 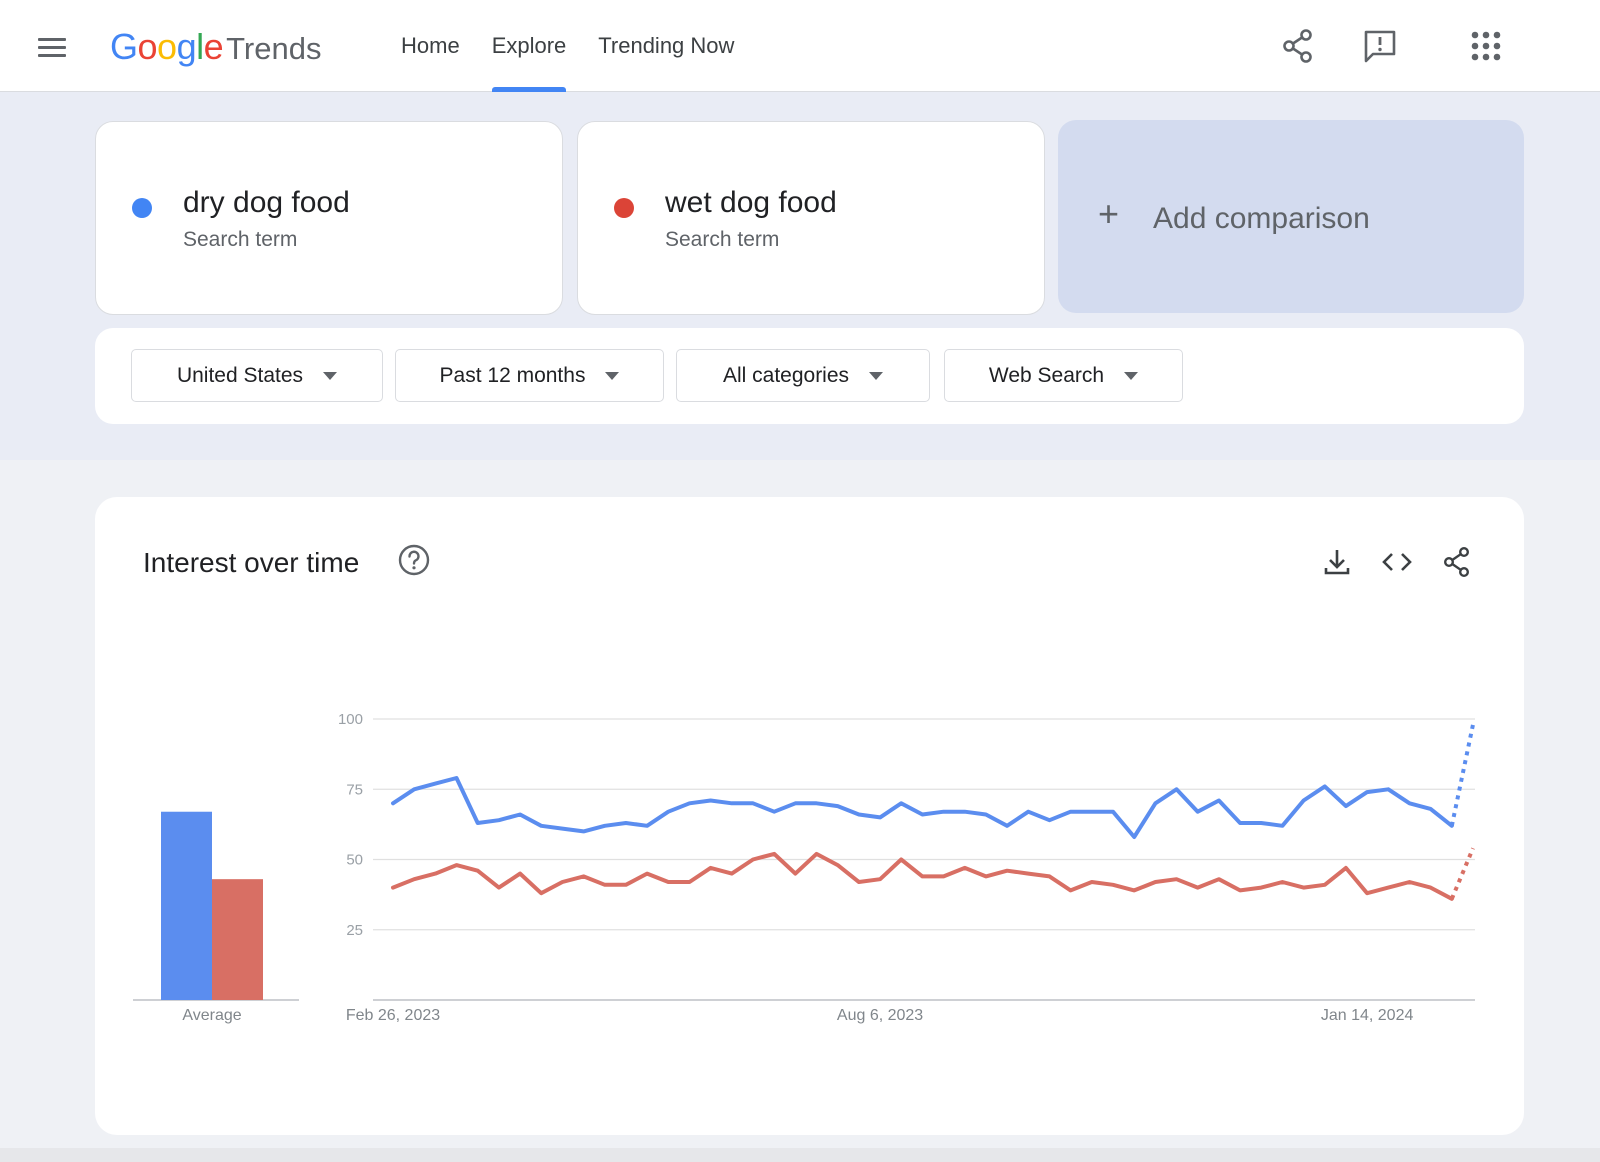 I want to click on x-tick-label: Feb 26, 2023, so click(x=393, y=1015).